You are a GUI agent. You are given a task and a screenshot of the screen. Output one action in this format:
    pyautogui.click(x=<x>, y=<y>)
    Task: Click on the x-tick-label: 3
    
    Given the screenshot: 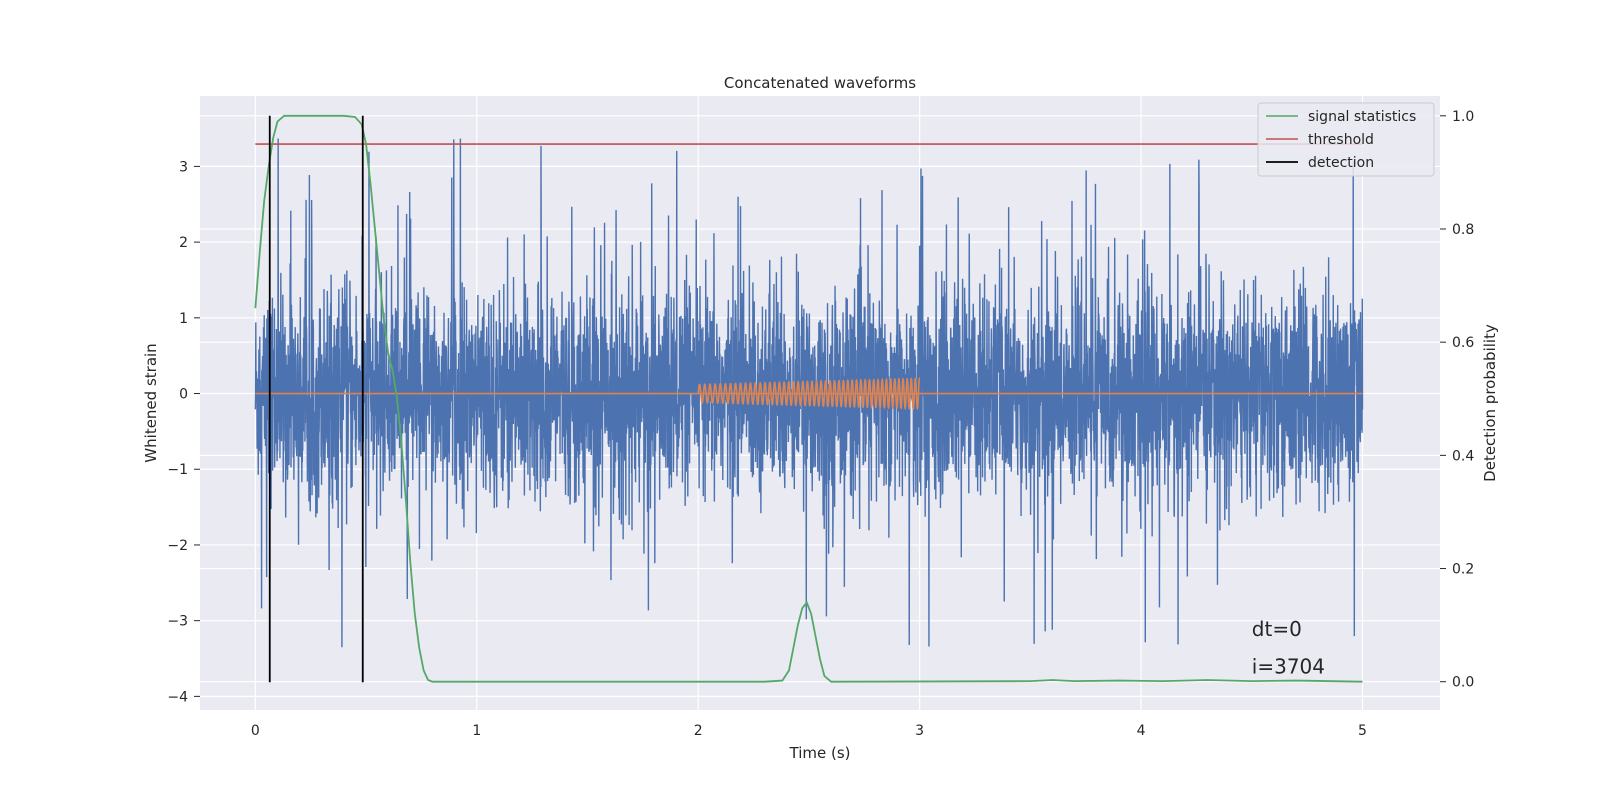 What is the action you would take?
    pyautogui.click(x=919, y=731)
    